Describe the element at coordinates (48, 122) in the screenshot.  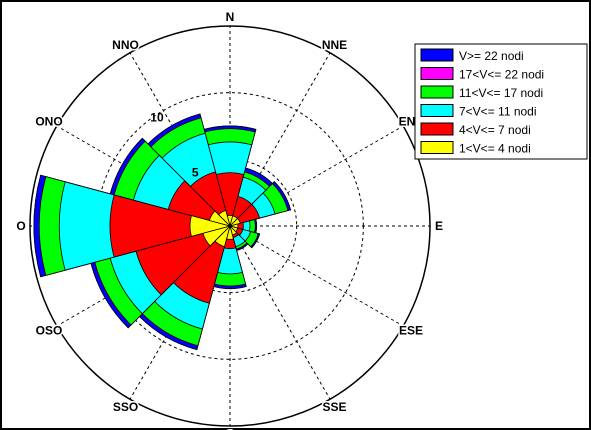
I see `direction-label-ono: ONO` at that location.